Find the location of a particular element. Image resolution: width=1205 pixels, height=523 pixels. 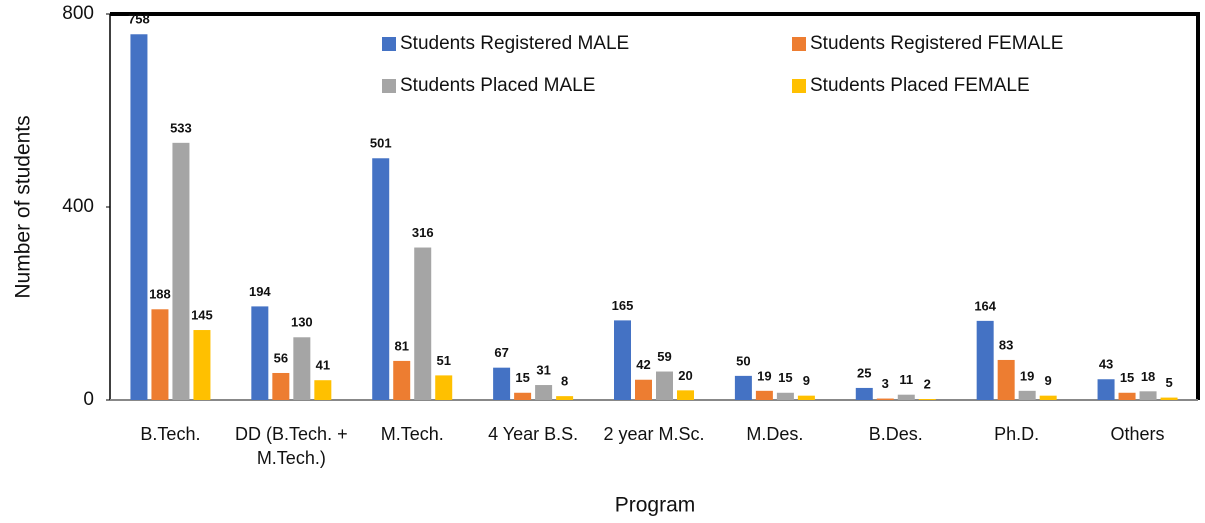

x-tick-label: Ph.D. is located at coordinates (1017, 434).